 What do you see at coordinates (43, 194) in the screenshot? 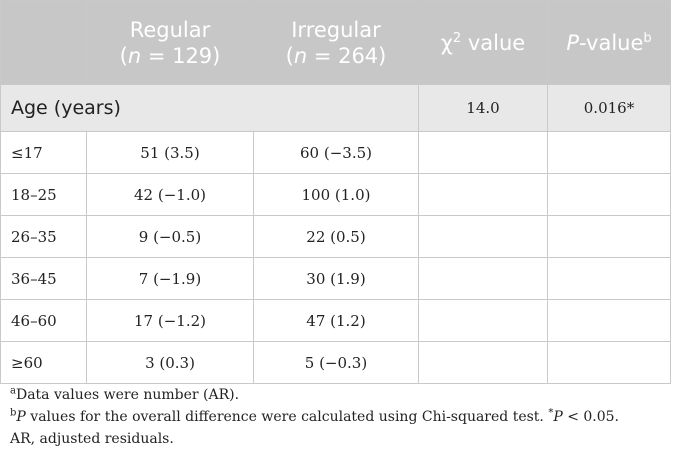
I see `row-label: 18–25` at bounding box center [43, 194].